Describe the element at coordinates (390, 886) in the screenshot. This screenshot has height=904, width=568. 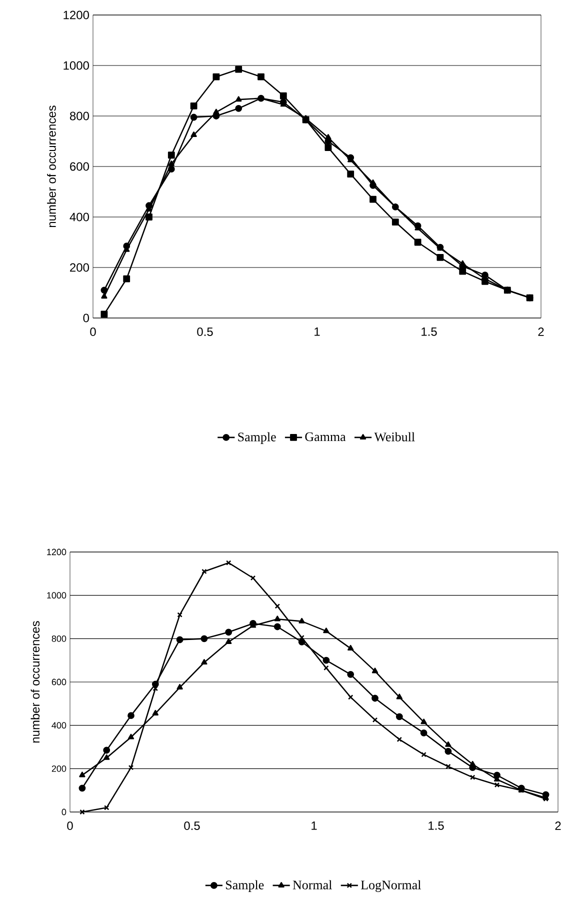
I see `legend-label: LogNormal` at that location.